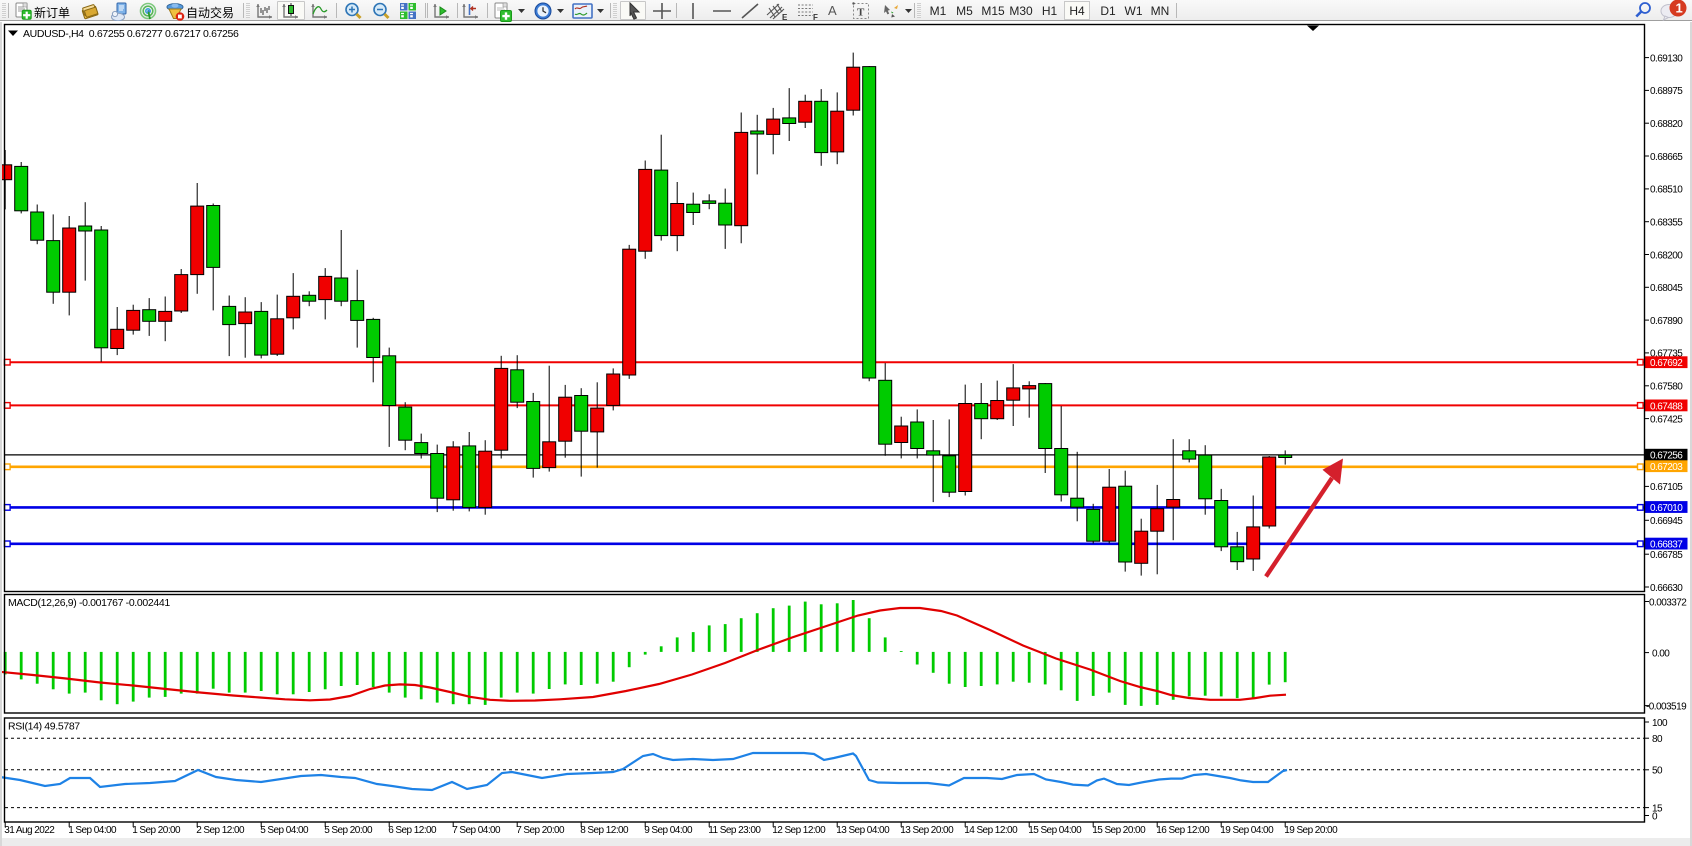 The image size is (1692, 846). Describe the element at coordinates (1666, 124) in the screenshot. I see `svg-text: 0.68820` at that location.